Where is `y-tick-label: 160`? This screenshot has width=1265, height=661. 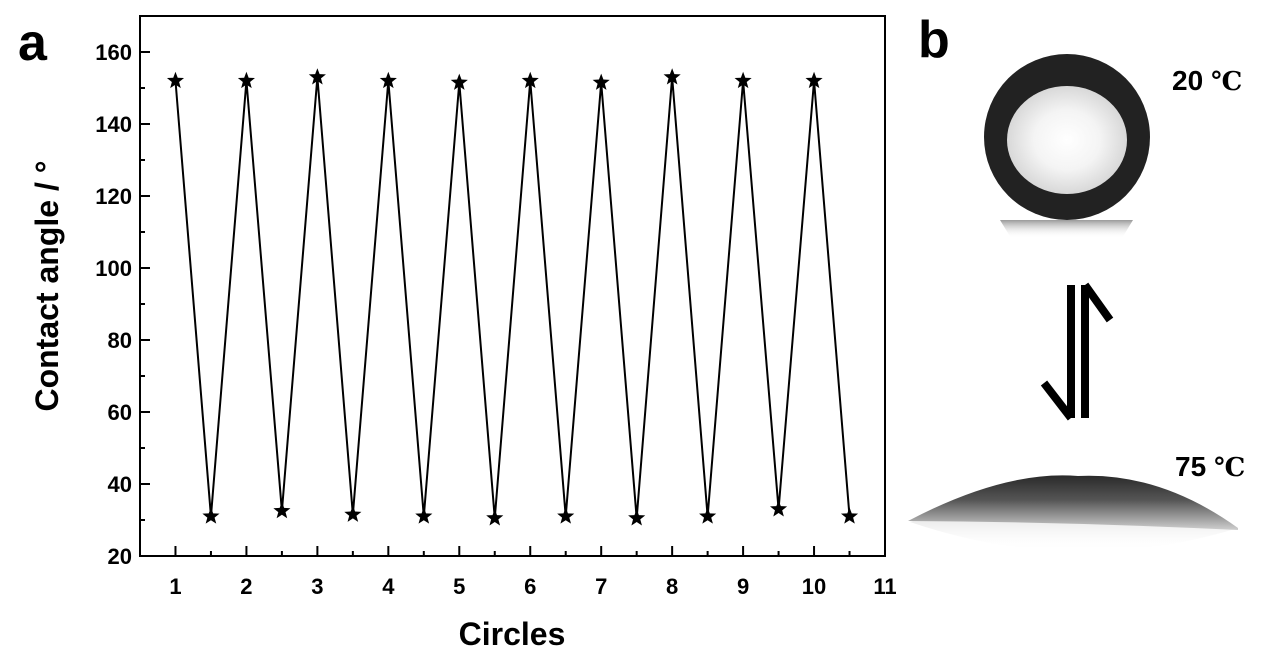
y-tick-label: 160 is located at coordinates (113, 52).